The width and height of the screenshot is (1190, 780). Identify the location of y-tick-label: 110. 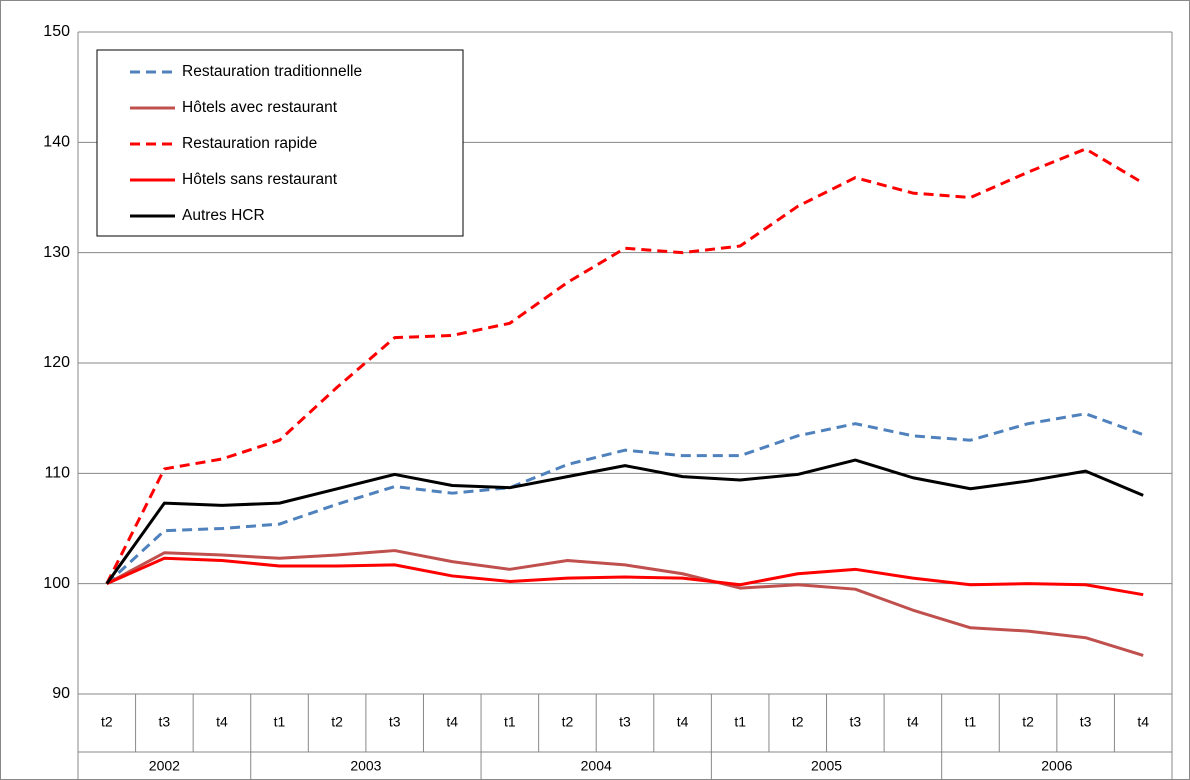
(57, 473).